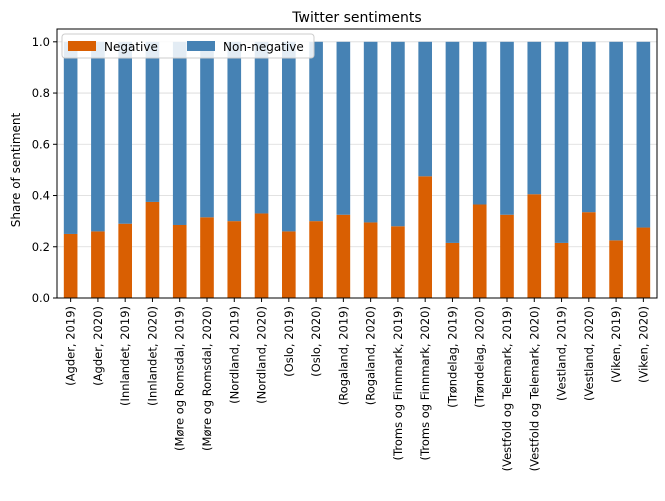 Image resolution: width=665 pixels, height=501 pixels. Describe the element at coordinates (316, 341) in the screenshot. I see `x-tick-label: (Oslo, 2020)` at that location.